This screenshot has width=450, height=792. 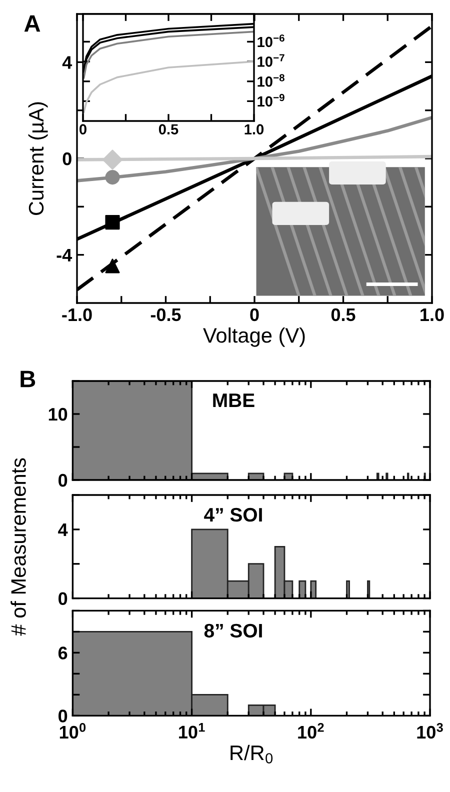 I want to click on x-tick-label: 0, so click(x=83, y=129).